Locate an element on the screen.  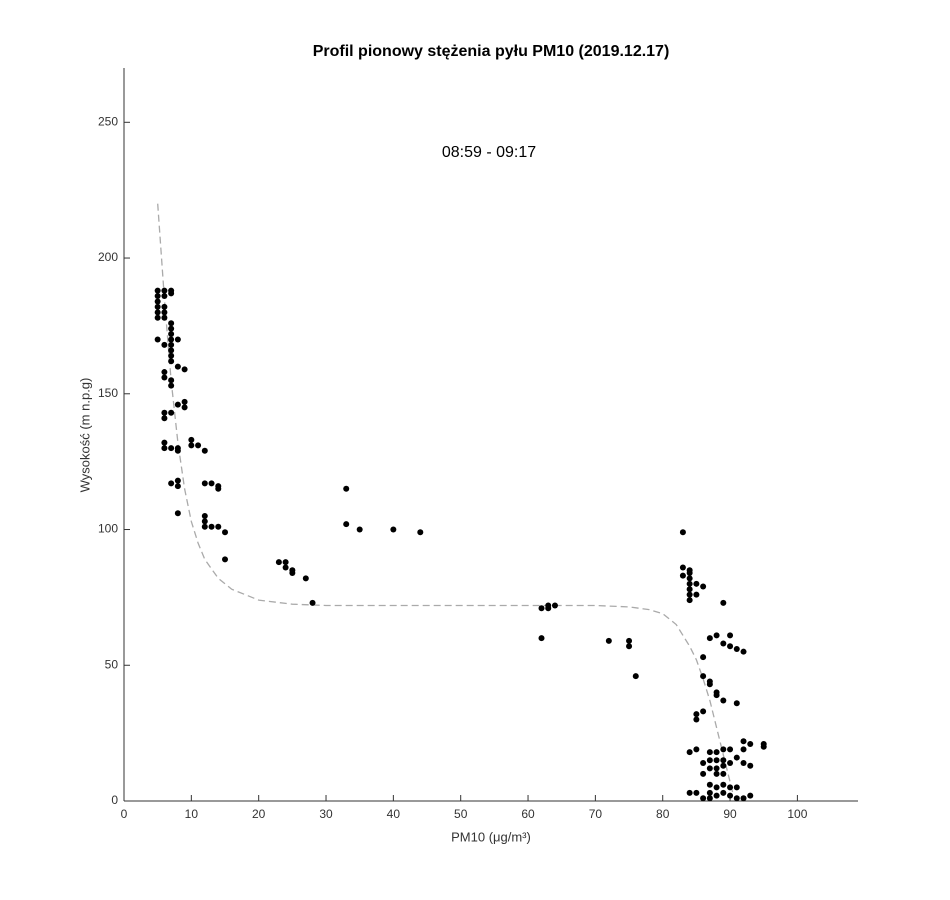
x-tick-label: 60 is located at coordinates (528, 814).